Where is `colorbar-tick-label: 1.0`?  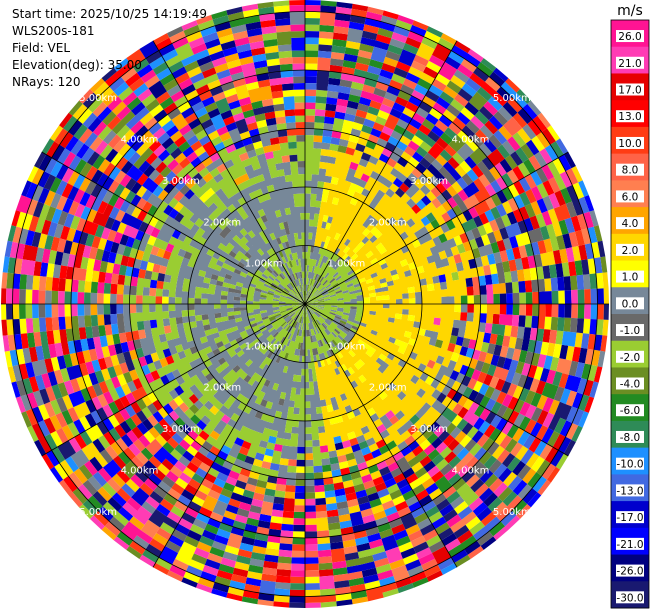 colorbar-tick-label: 1.0 is located at coordinates (630, 278).